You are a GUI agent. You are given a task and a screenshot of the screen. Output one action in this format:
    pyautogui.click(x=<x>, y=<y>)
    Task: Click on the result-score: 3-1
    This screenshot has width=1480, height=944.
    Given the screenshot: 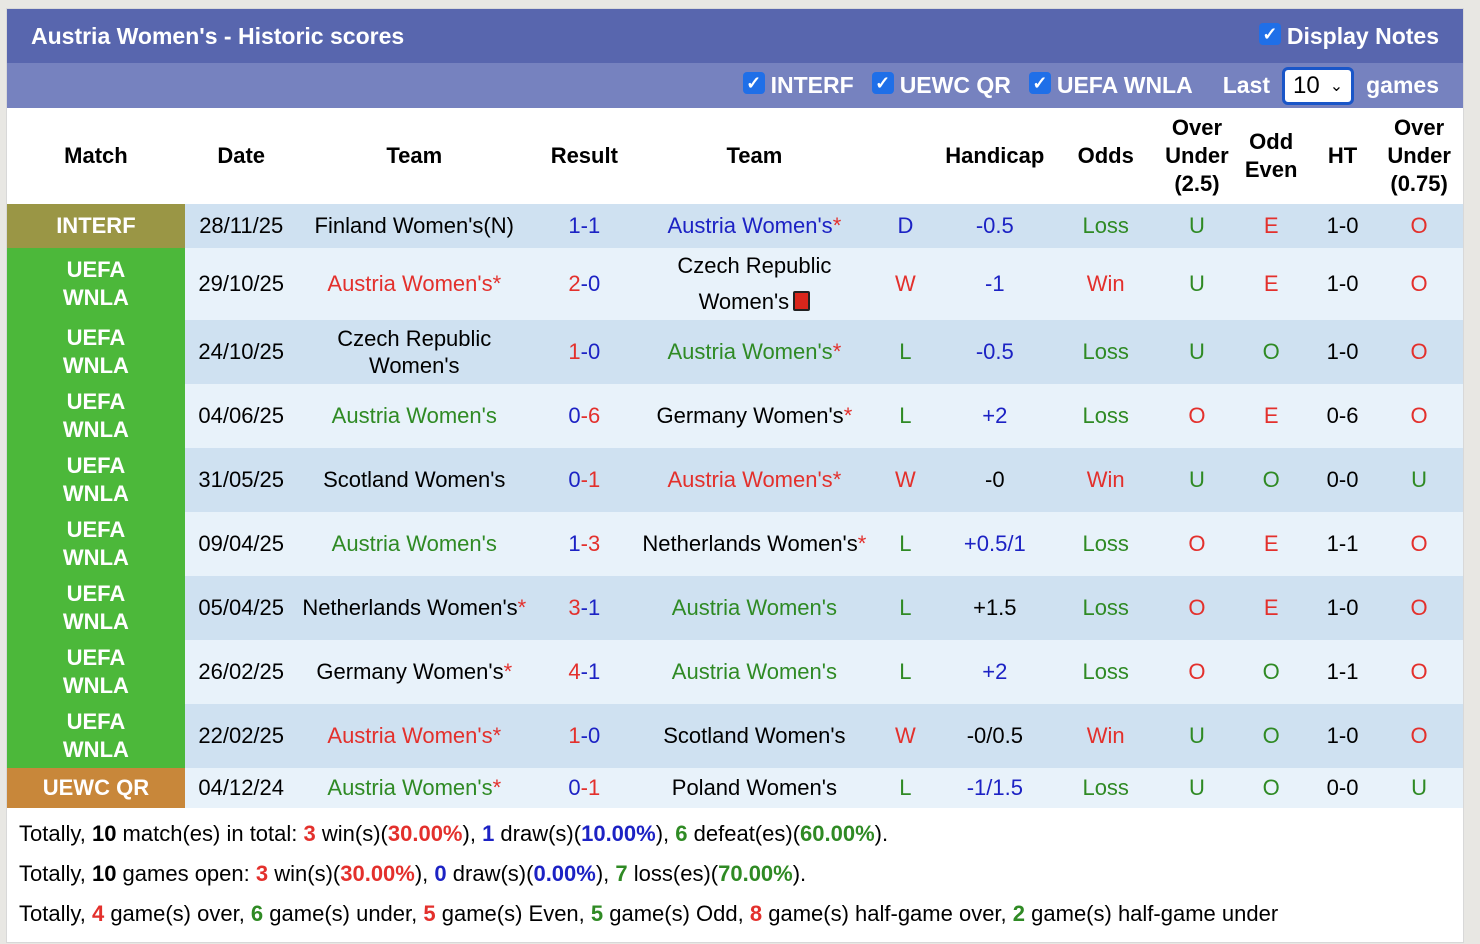 What is the action you would take?
    pyautogui.click(x=584, y=608)
    